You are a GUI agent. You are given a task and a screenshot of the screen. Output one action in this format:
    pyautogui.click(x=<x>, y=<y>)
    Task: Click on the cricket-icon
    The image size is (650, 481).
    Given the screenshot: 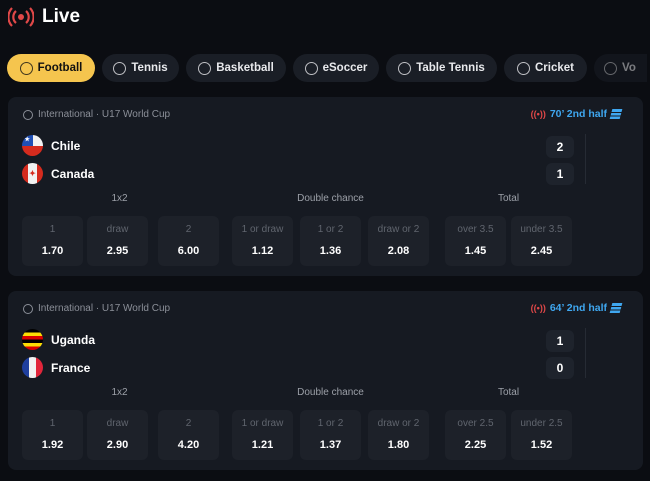 What is the action you would take?
    pyautogui.click(x=523, y=68)
    